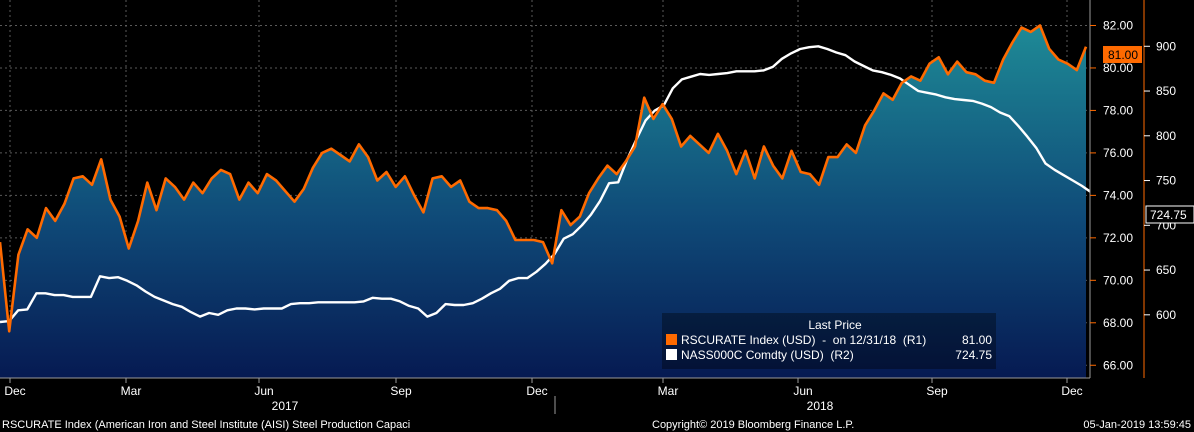 This screenshot has width=1194, height=432. Describe the element at coordinates (1071, 391) in the screenshot. I see `tick-label-x-8: Dec` at that location.